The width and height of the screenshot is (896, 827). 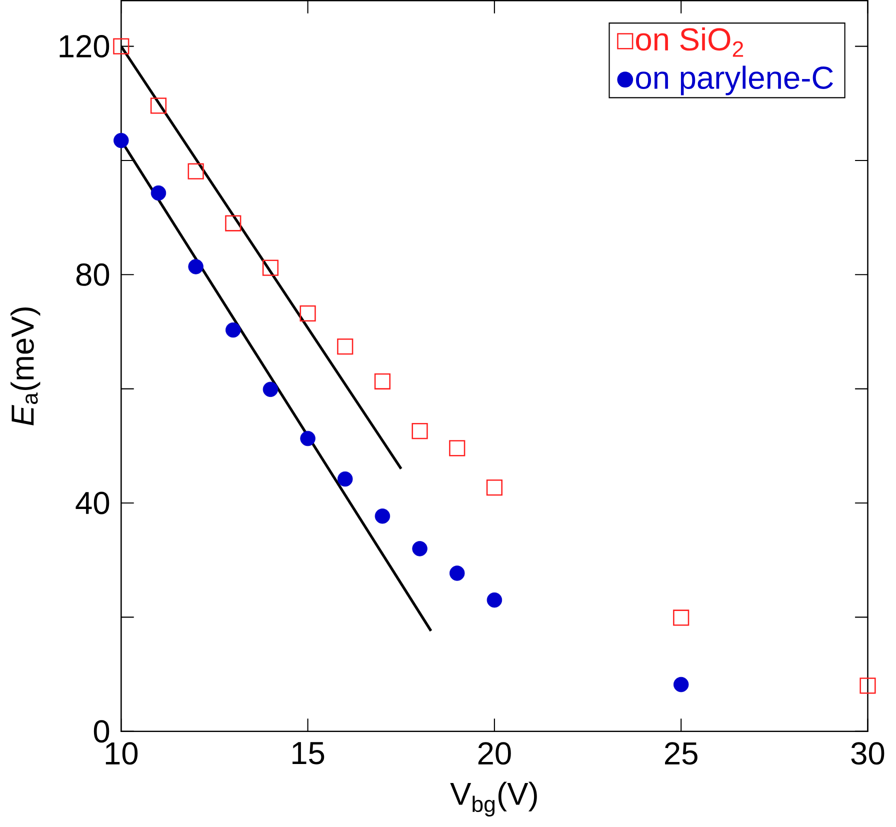 I want to click on x-tick-label: 15, so click(x=308, y=753).